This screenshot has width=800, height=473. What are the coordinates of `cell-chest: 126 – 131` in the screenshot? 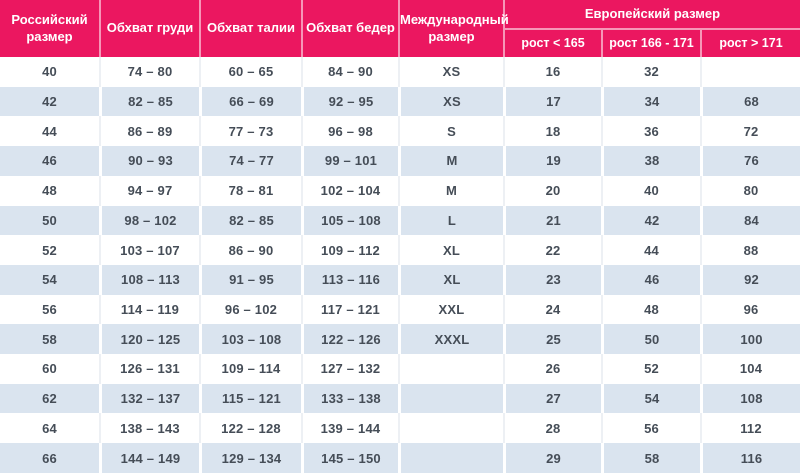 It's located at (149, 369).